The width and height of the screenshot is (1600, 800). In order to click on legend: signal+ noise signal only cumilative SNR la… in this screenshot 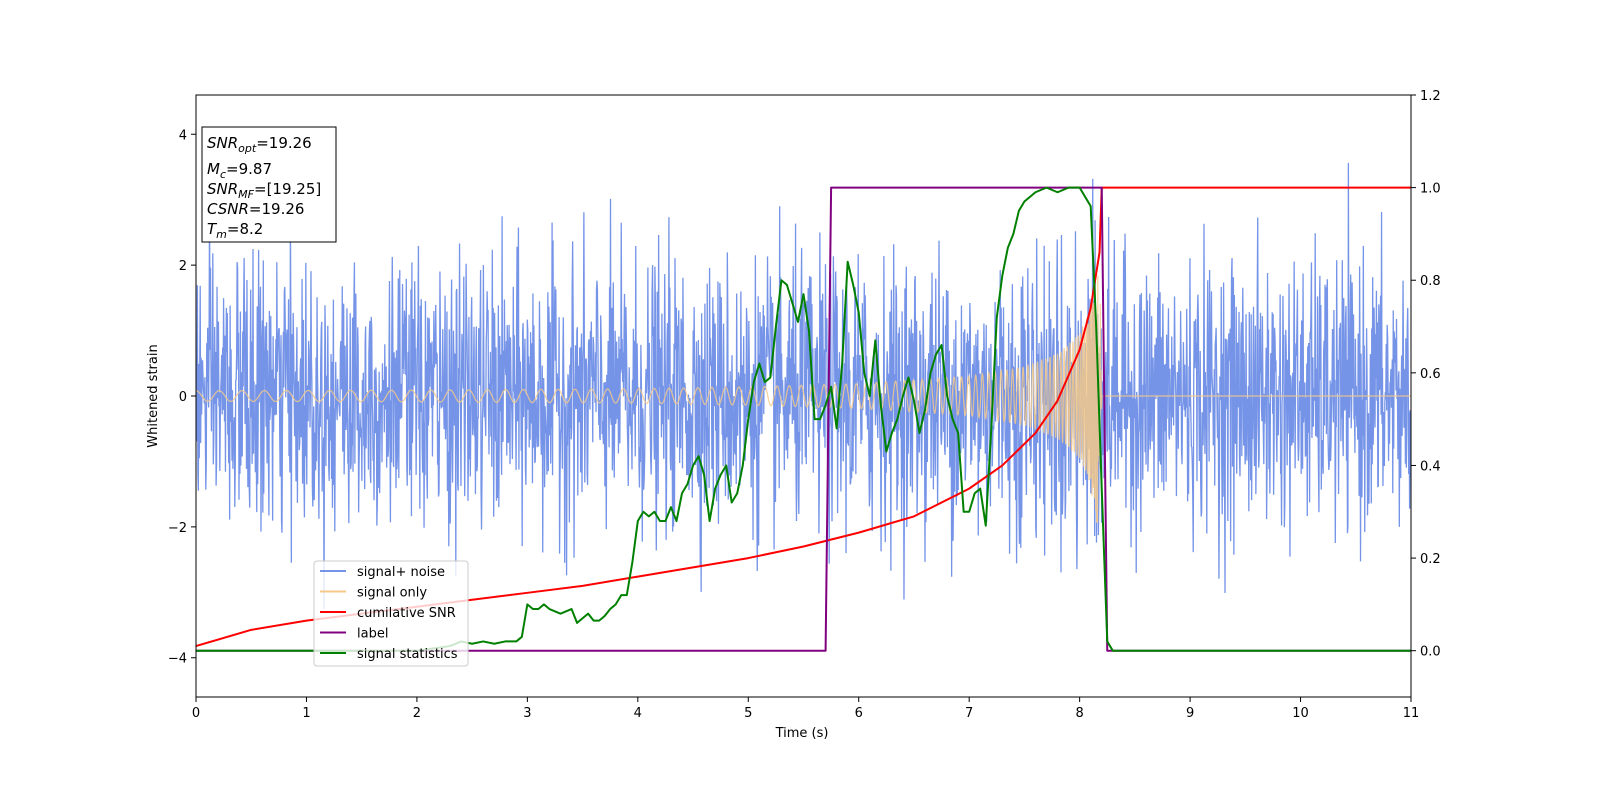, I will do `click(391, 613)`.